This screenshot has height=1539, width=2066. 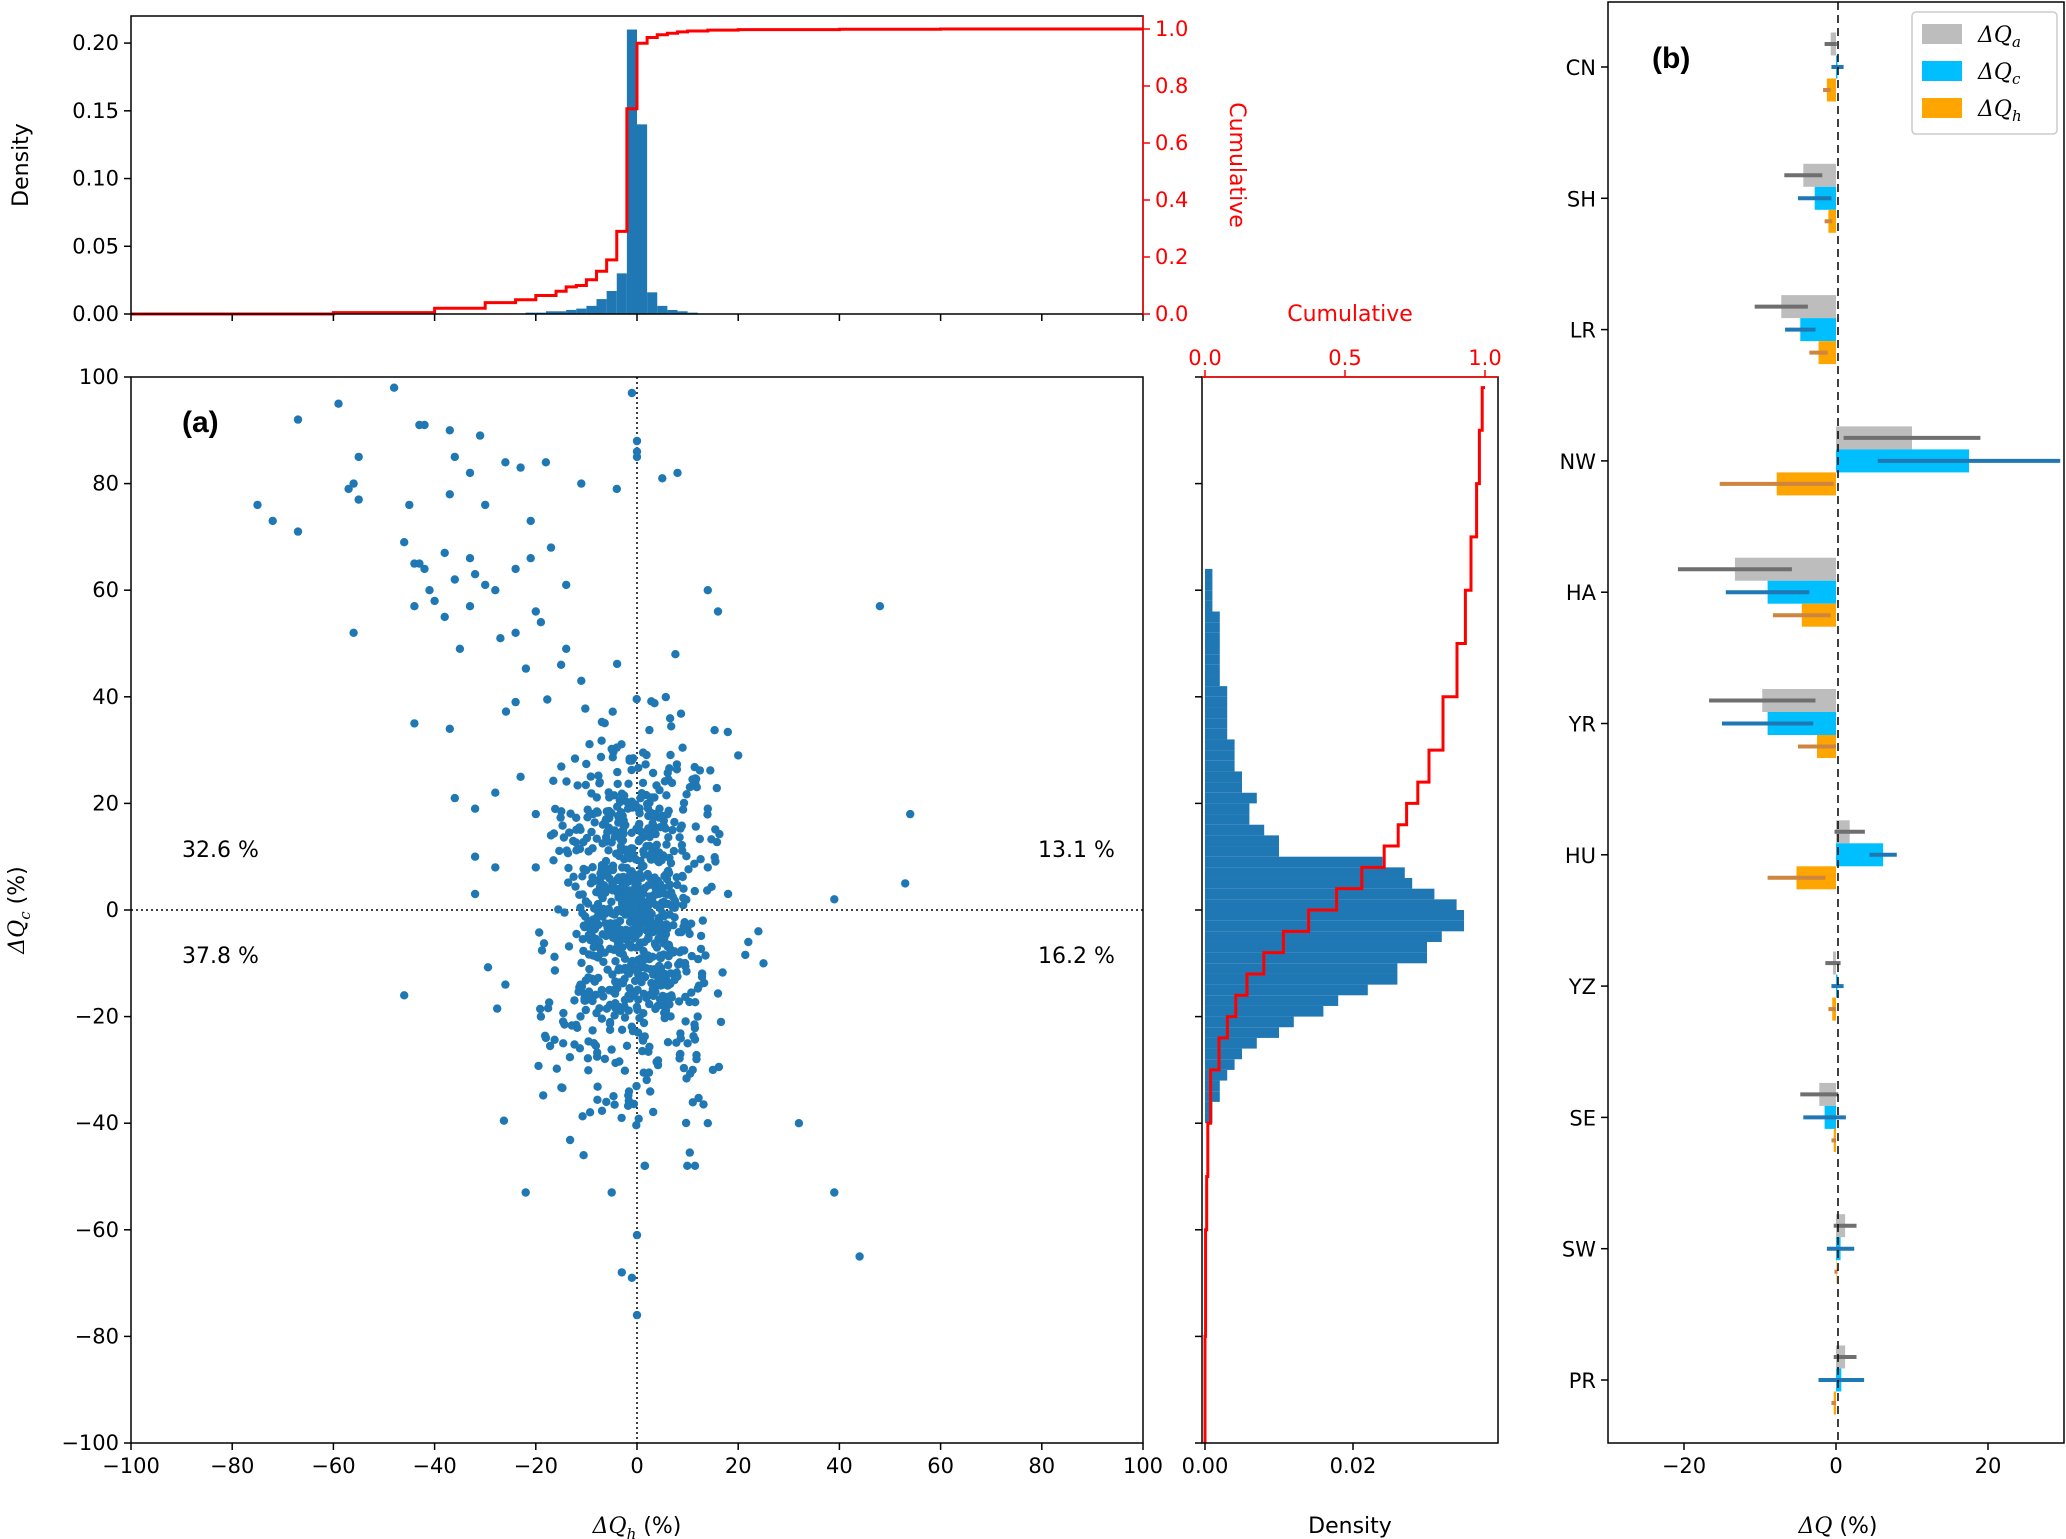 I want to click on right-histogram-xlabel: Density, so click(x=1350, y=1526).